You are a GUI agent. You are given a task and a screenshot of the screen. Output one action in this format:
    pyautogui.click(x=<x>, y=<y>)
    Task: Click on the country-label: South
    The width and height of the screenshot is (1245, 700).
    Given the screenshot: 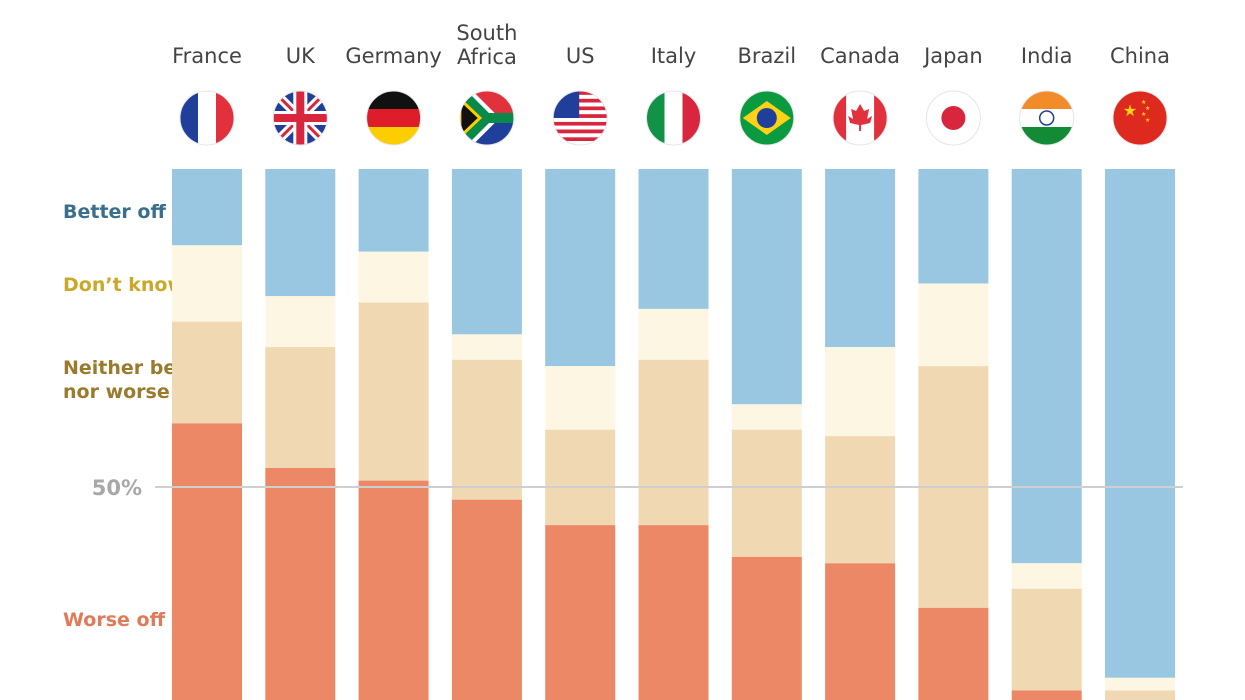 What is the action you would take?
    pyautogui.click(x=486, y=33)
    